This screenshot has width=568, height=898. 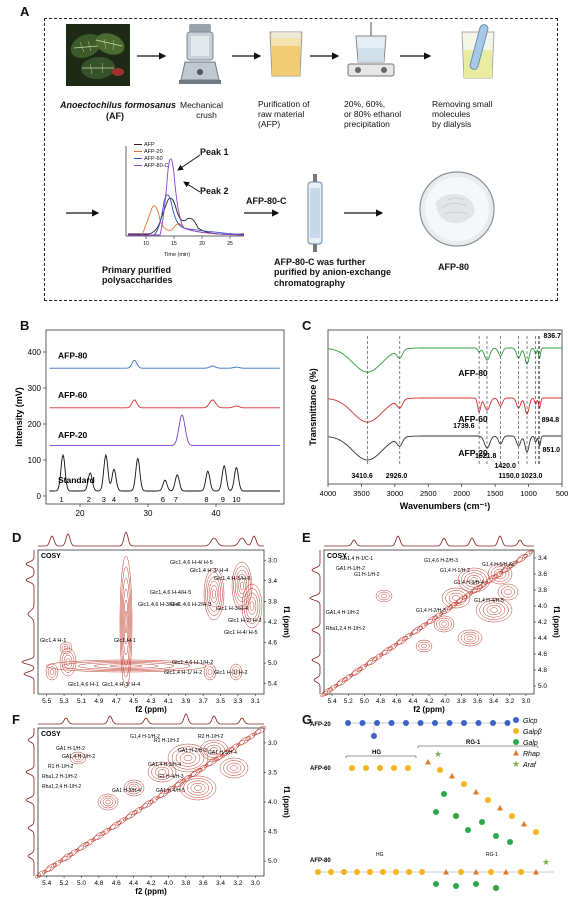 What do you see at coordinates (380, 855) in the screenshot?
I see `g-hg-label-2: HG` at bounding box center [380, 855].